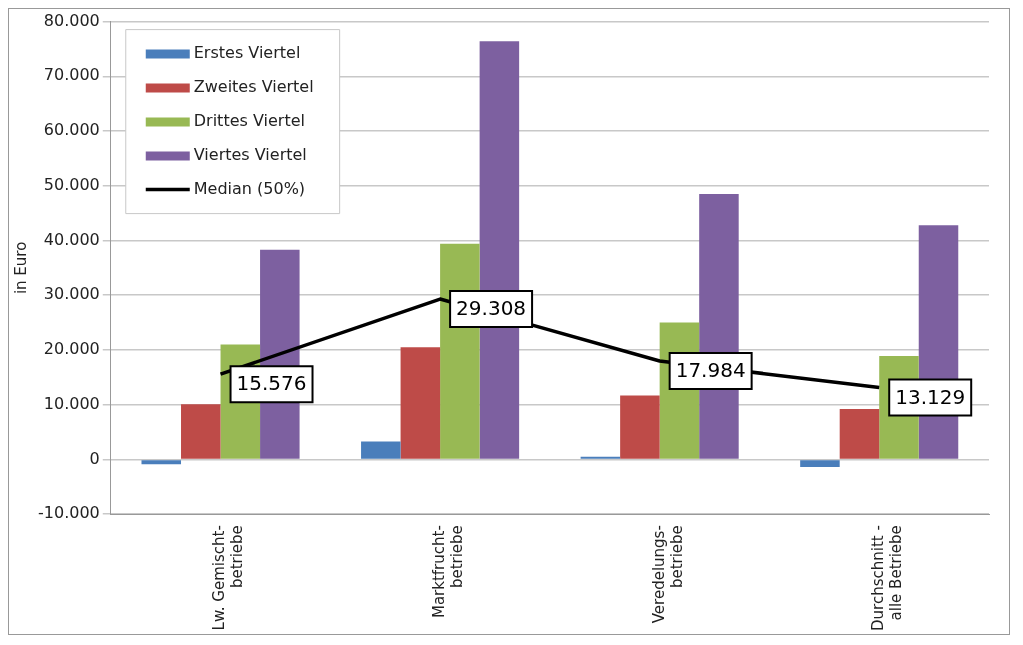 The height and width of the screenshot is (645, 1023). Describe the element at coordinates (253, 86) in the screenshot. I see `legend-label: Zweites Viertel` at that location.